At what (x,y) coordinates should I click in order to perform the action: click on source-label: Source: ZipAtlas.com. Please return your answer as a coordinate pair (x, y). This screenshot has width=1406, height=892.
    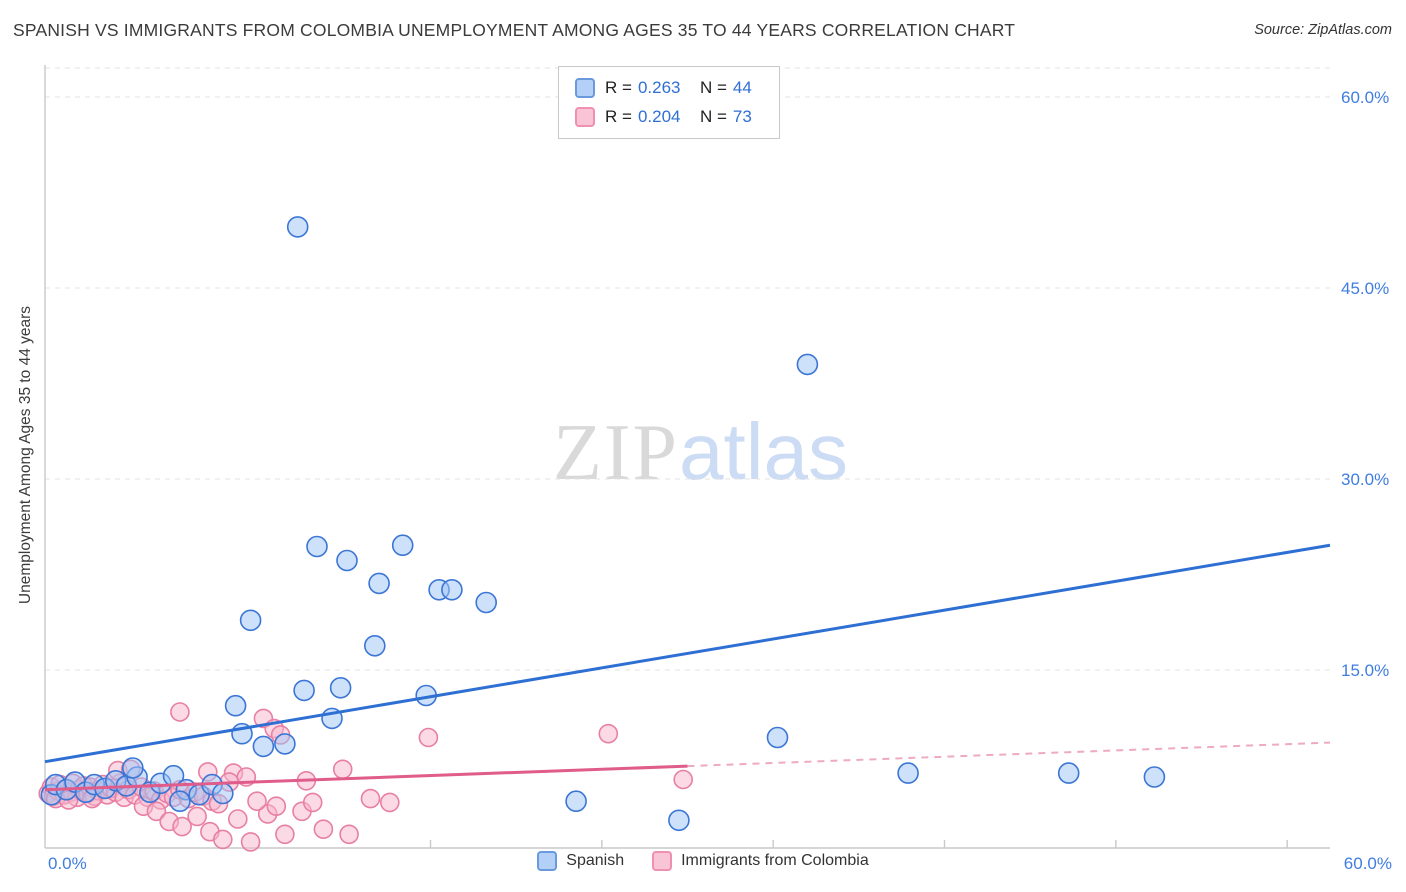
    Looking at the image, I should click on (1323, 30).